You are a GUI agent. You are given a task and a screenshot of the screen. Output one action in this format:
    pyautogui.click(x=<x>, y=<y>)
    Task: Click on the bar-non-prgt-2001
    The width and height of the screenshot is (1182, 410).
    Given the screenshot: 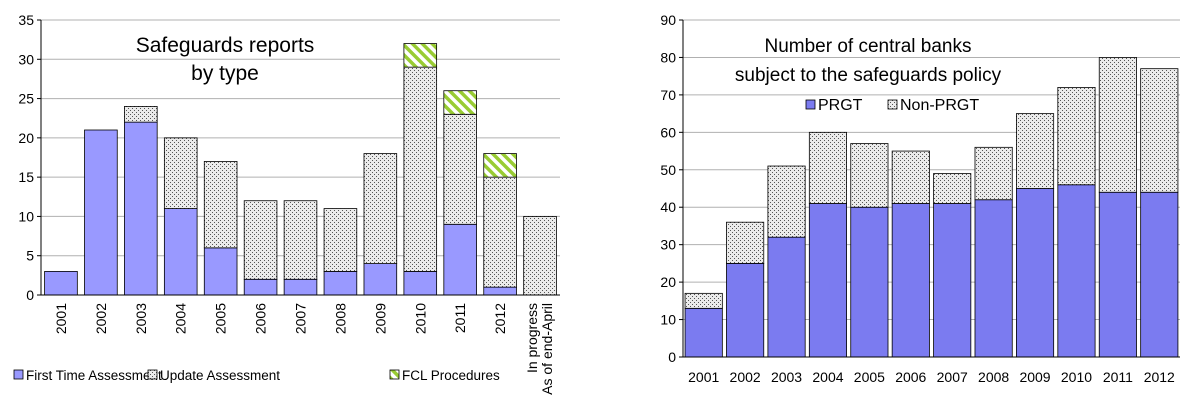 What is the action you would take?
    pyautogui.click(x=703, y=300)
    